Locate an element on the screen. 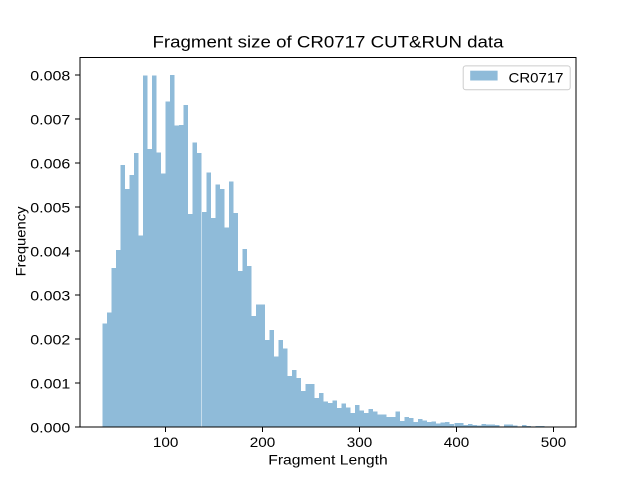 The height and width of the screenshot is (480, 640). svg-text: 400 is located at coordinates (457, 442).